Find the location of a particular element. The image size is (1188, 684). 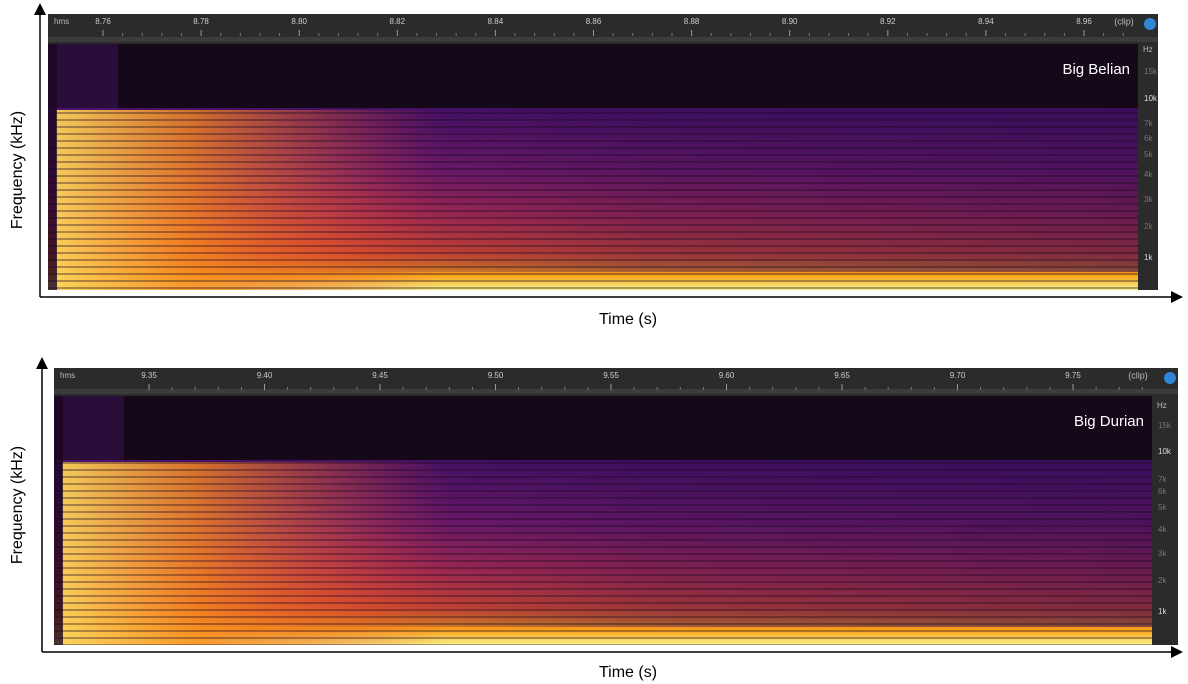

ruler-tick-label: 8.84 is located at coordinates (496, 21).